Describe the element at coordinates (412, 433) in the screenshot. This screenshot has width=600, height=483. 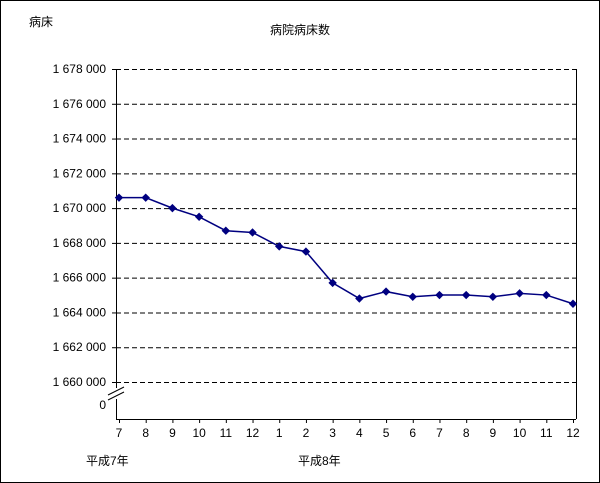
I see `x-tick-label: 6` at that location.